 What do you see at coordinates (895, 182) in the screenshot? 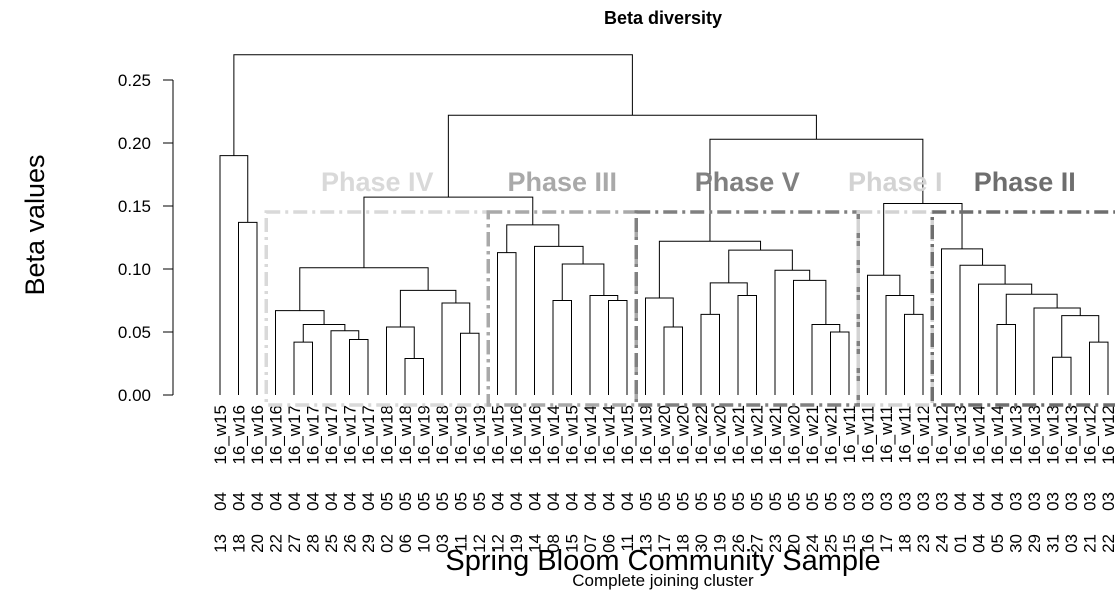
I see `phase-label: Phase I` at bounding box center [895, 182].